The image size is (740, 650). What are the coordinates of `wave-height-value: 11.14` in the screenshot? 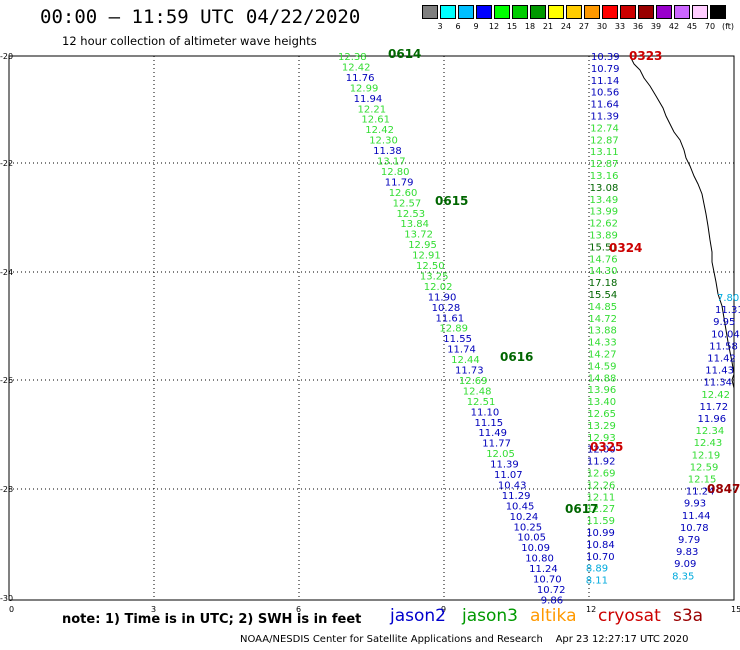 It's located at (605, 81).